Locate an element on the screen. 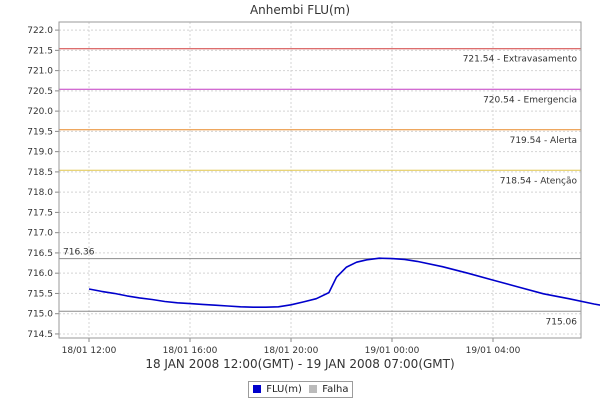 The height and width of the screenshot is (400, 600). x-tick-label: 18/01 16:00 is located at coordinates (190, 351).